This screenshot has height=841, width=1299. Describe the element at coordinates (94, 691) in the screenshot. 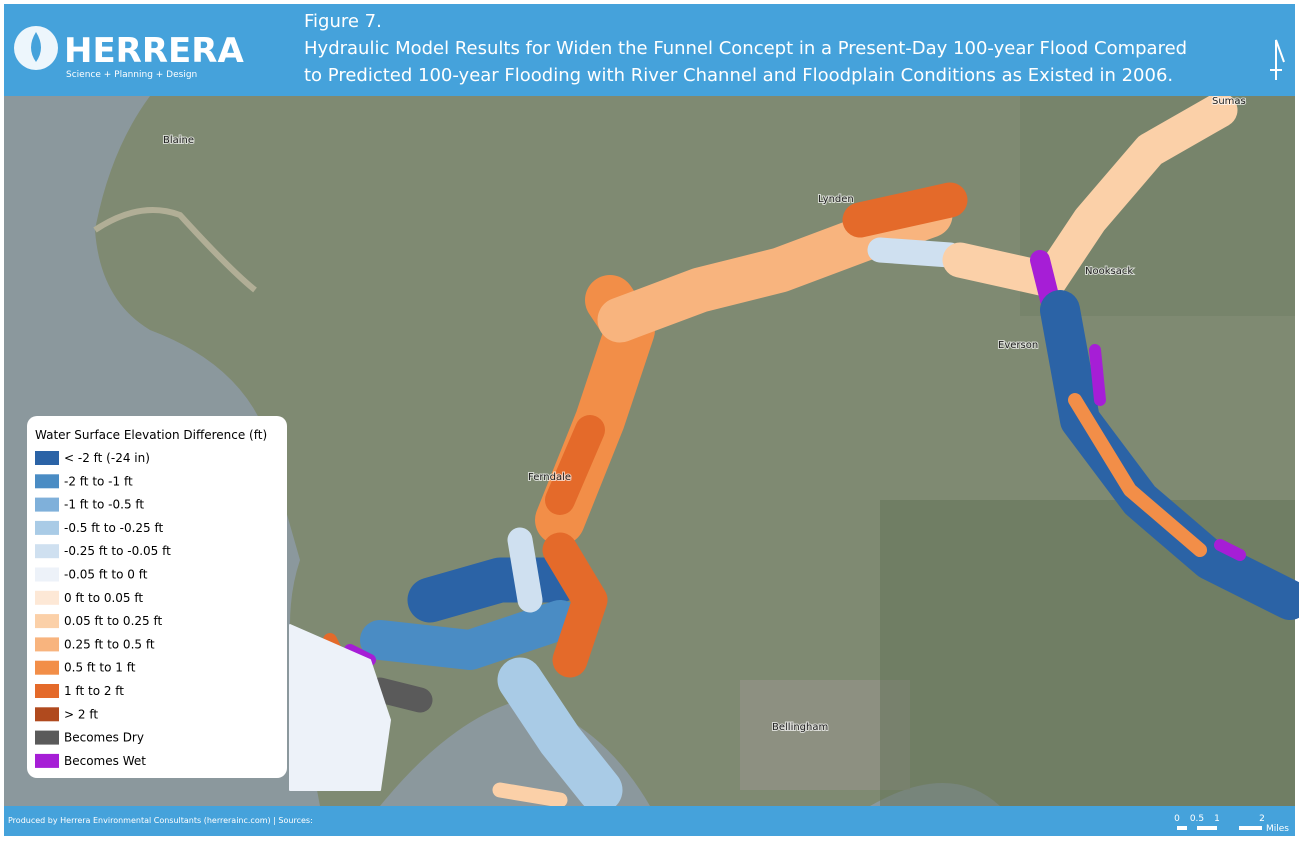

I see `legend-label: 1 ft to 2 ft` at that location.